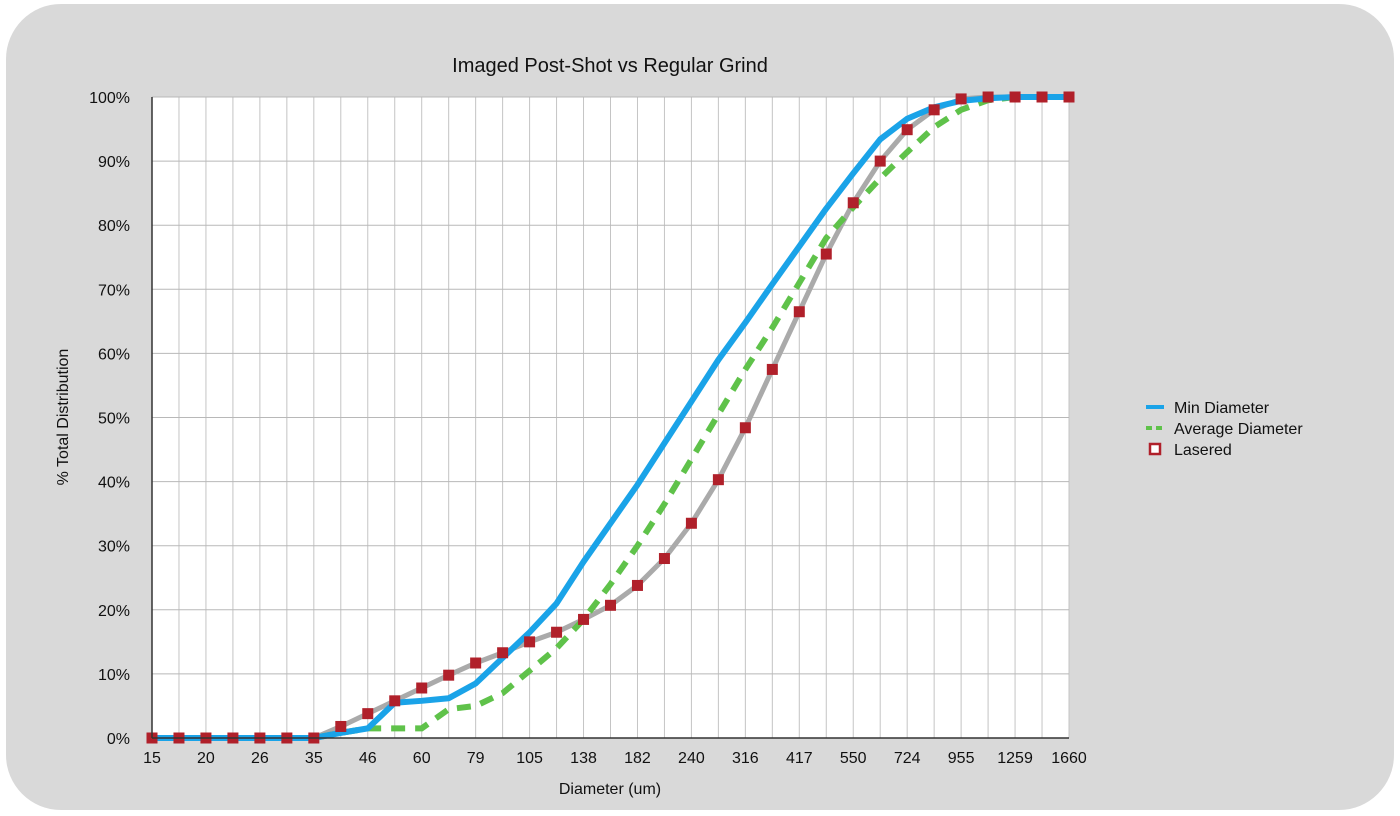 This screenshot has width=1400, height=816. Describe the element at coordinates (529, 758) in the screenshot. I see `x-tick-label: 105` at that location.